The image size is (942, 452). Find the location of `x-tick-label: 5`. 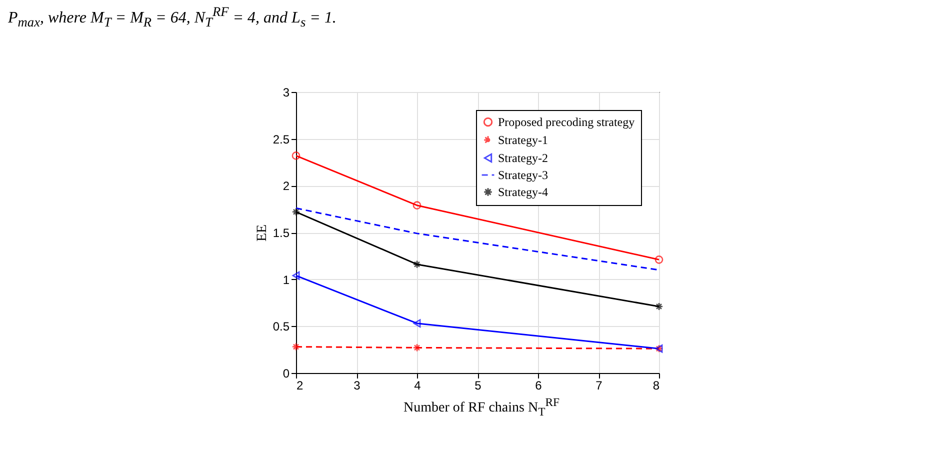

x-tick-label: 5 is located at coordinates (478, 385).